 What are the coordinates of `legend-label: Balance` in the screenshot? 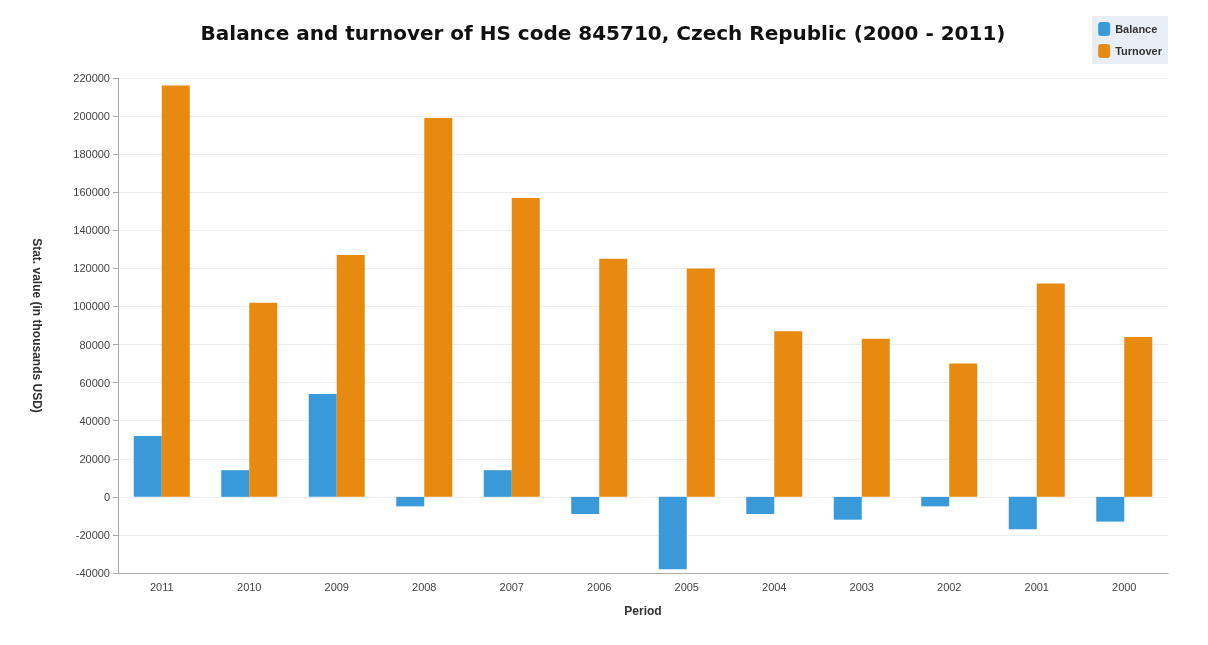 It's located at (1136, 29).